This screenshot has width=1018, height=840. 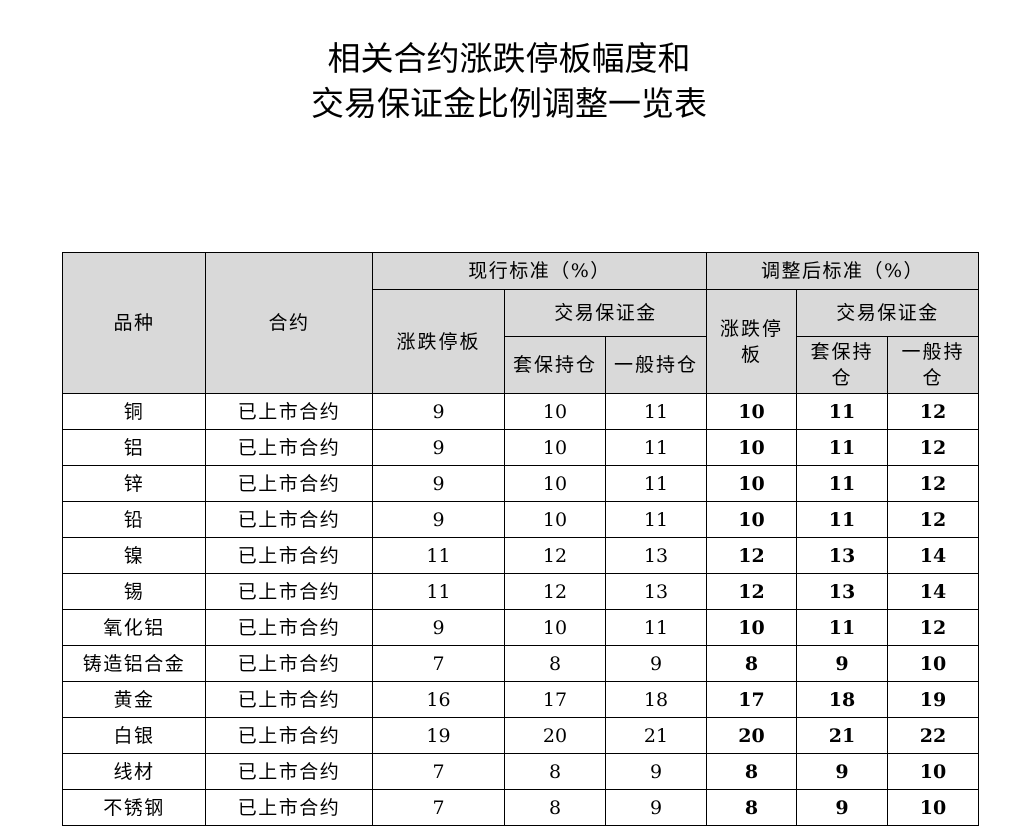 I want to click on cell-adjusted-hedge-position: 13, so click(x=842, y=555).